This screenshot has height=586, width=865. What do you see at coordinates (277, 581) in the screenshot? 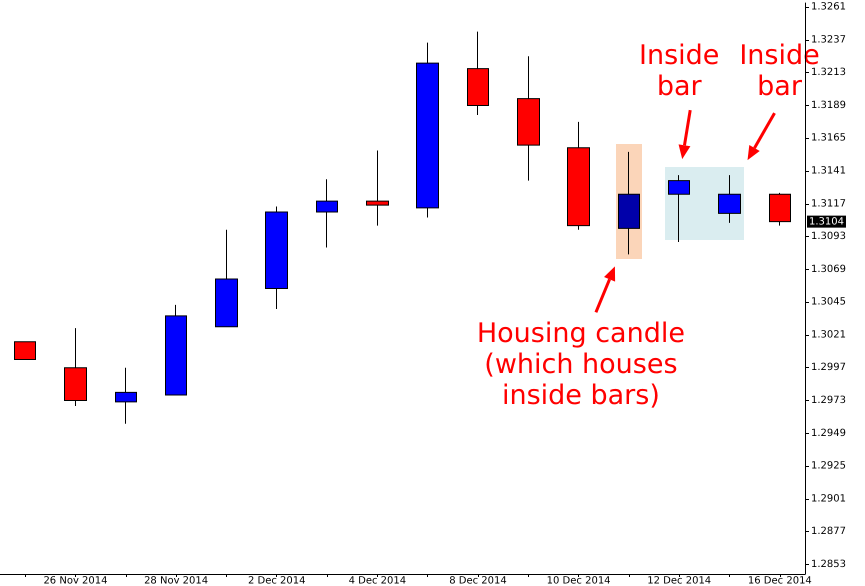
I see `x-tick-label: 2 Dec 2014` at bounding box center [277, 581].